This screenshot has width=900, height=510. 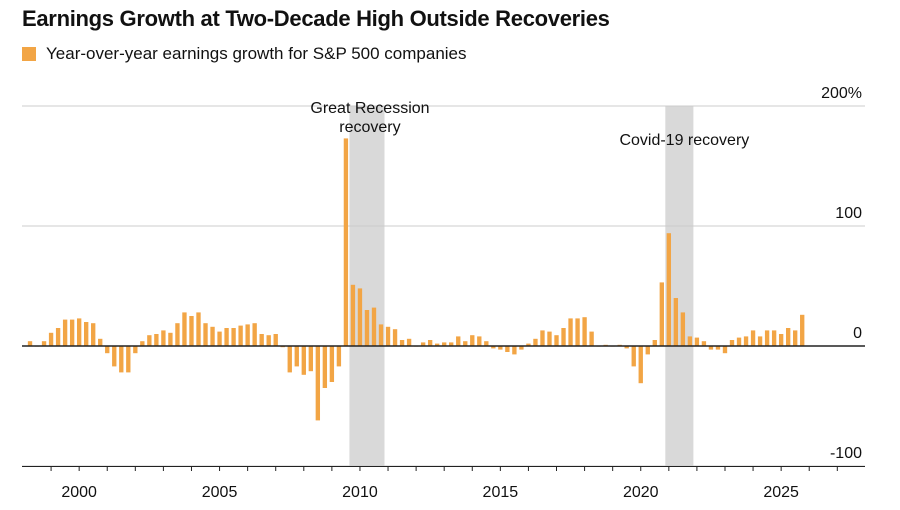 What do you see at coordinates (369, 127) in the screenshot?
I see `annotation-great-recession: recovery` at bounding box center [369, 127].